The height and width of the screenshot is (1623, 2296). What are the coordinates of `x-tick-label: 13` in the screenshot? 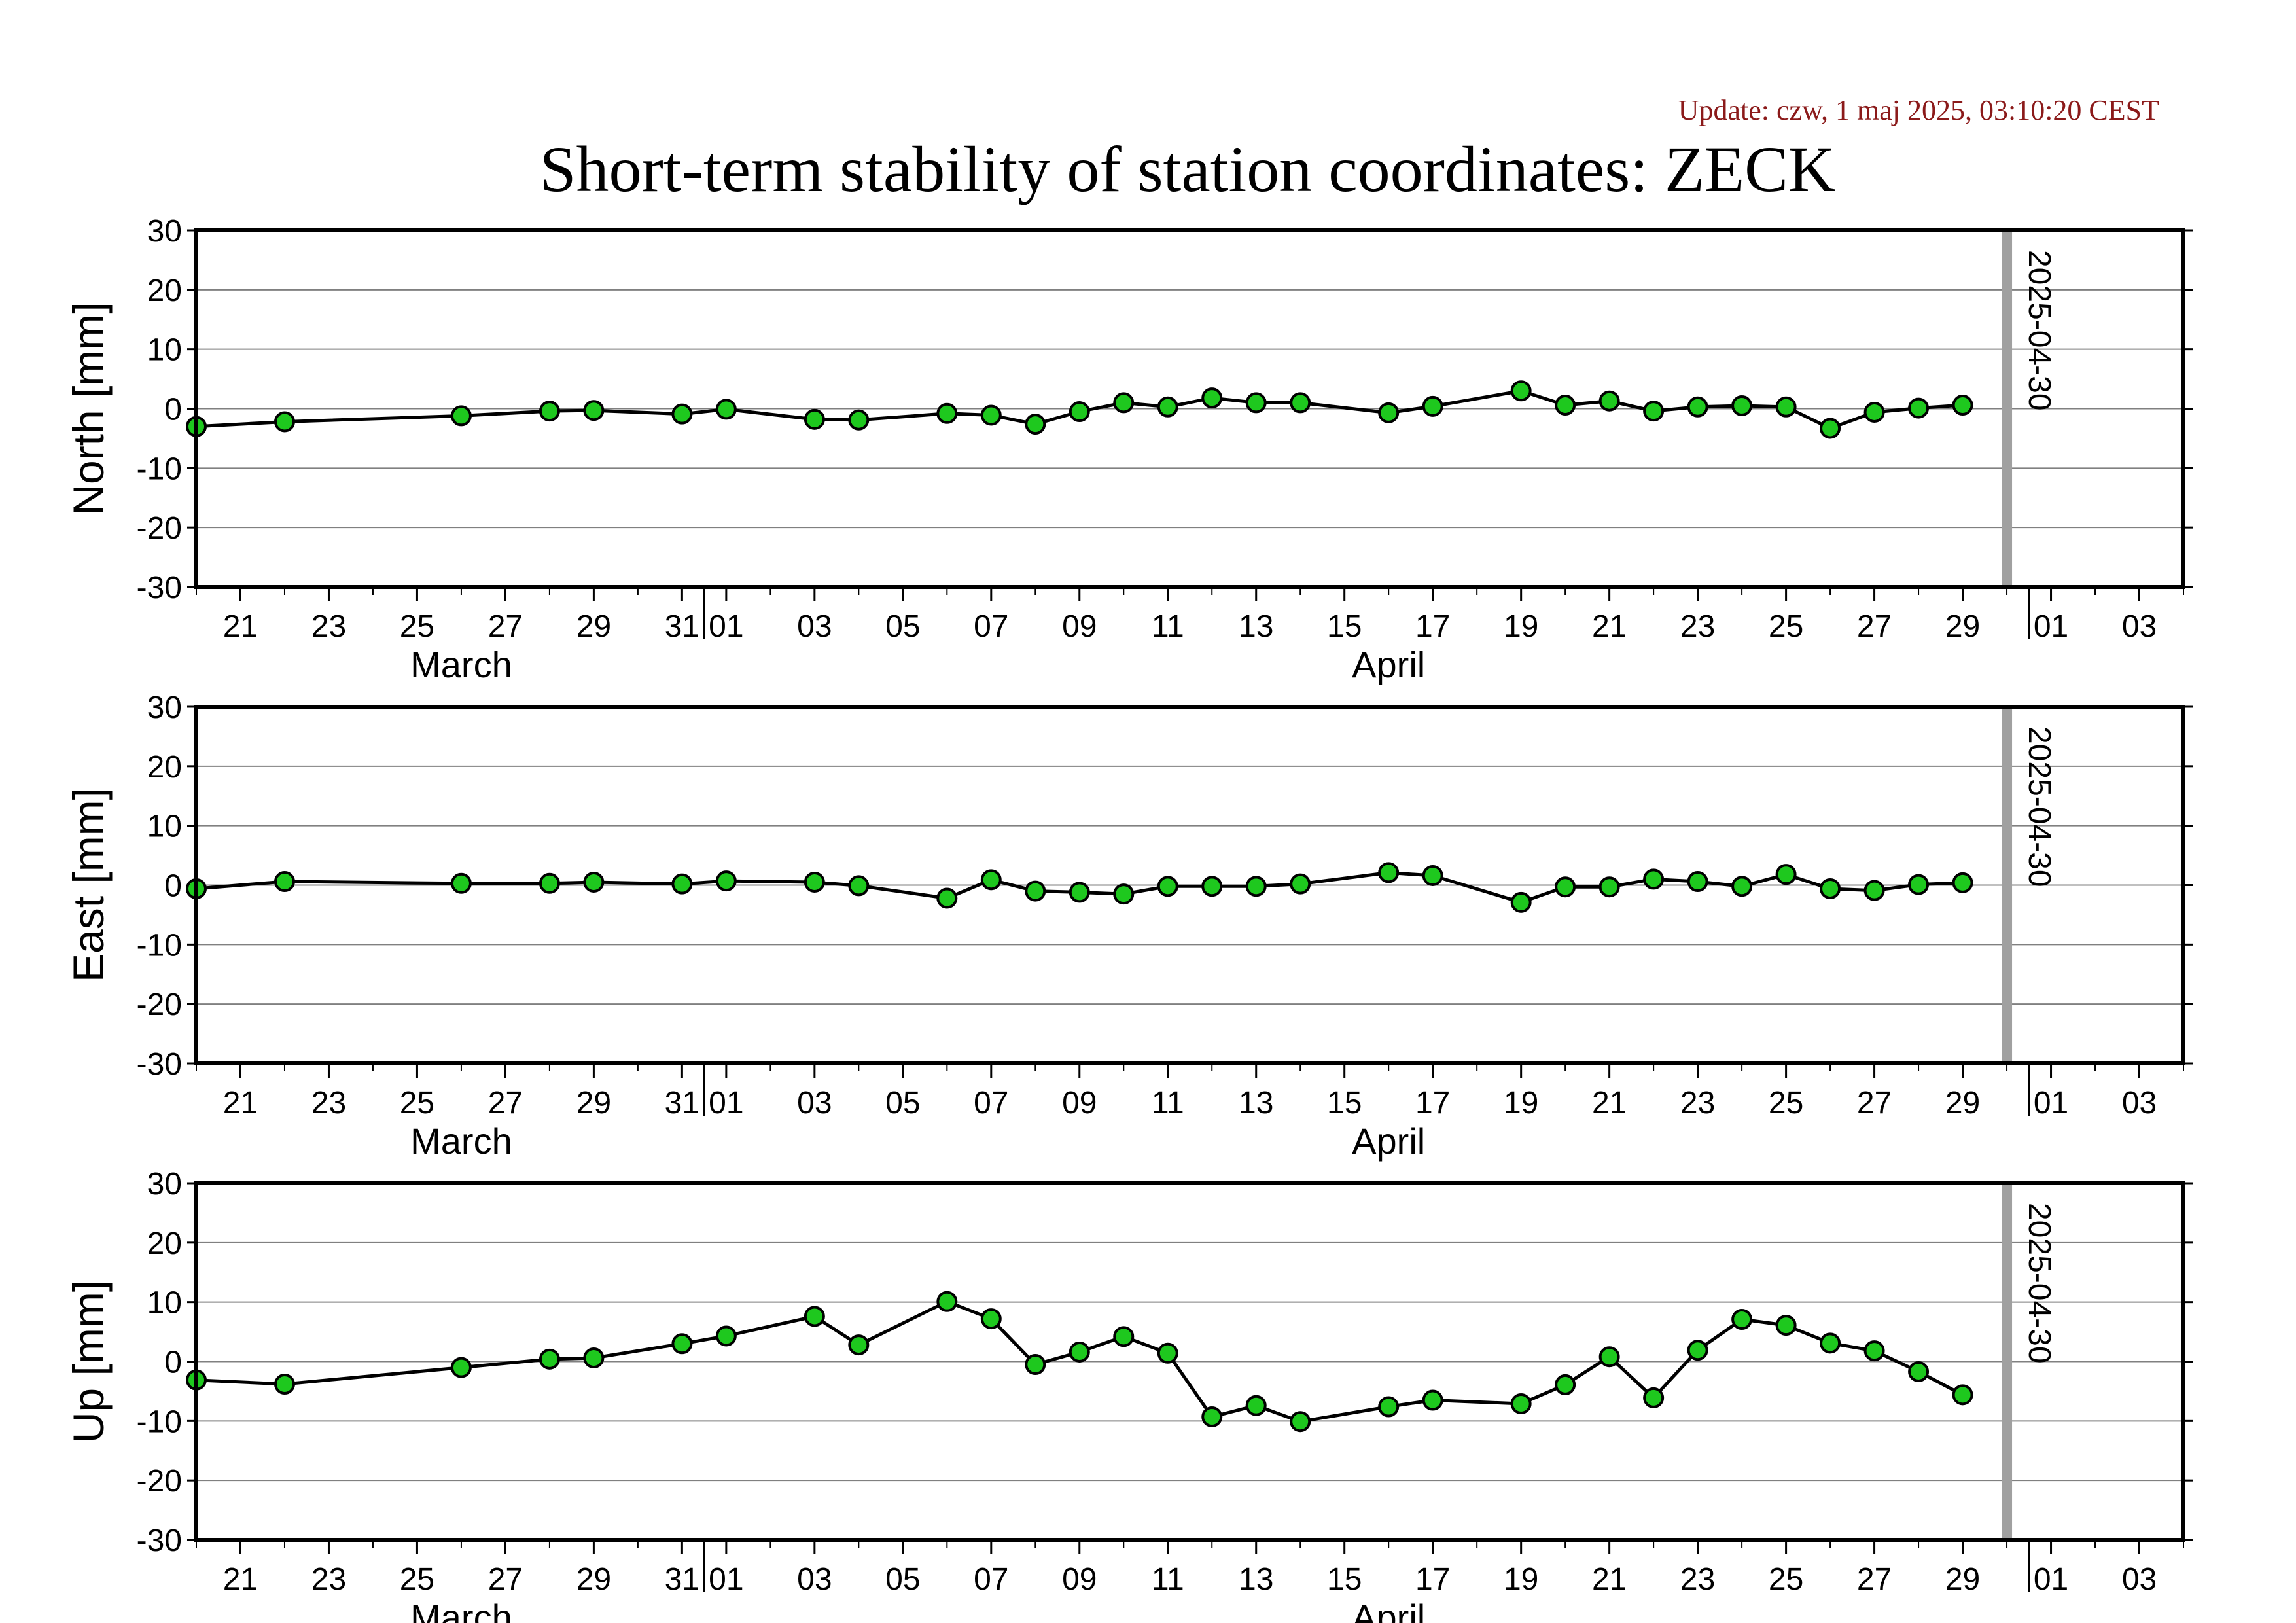 It's located at (1256, 1103).